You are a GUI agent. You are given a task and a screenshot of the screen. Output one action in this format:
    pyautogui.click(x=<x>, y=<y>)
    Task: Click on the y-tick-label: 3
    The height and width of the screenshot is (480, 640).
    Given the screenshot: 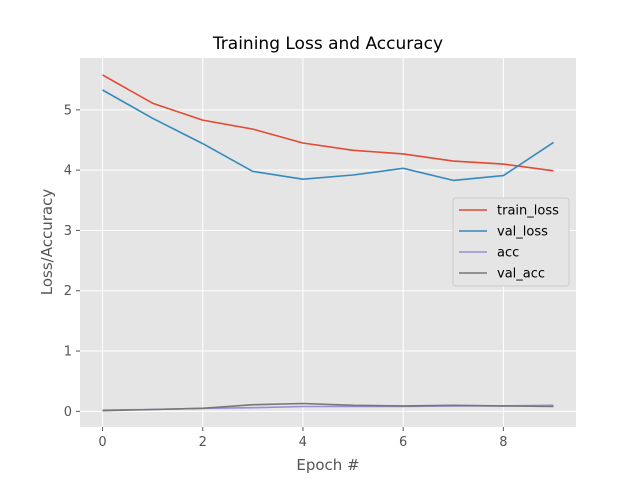 What is the action you would take?
    pyautogui.click(x=68, y=231)
    